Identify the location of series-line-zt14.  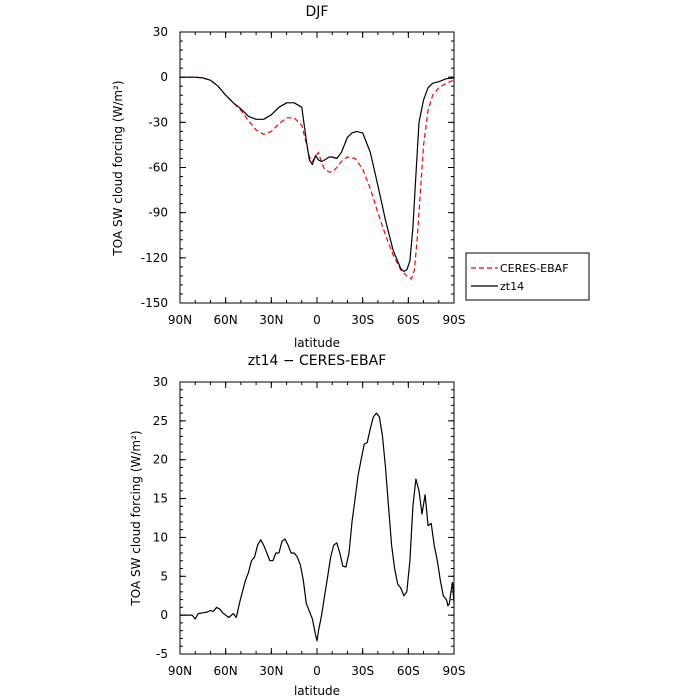
(317, 174).